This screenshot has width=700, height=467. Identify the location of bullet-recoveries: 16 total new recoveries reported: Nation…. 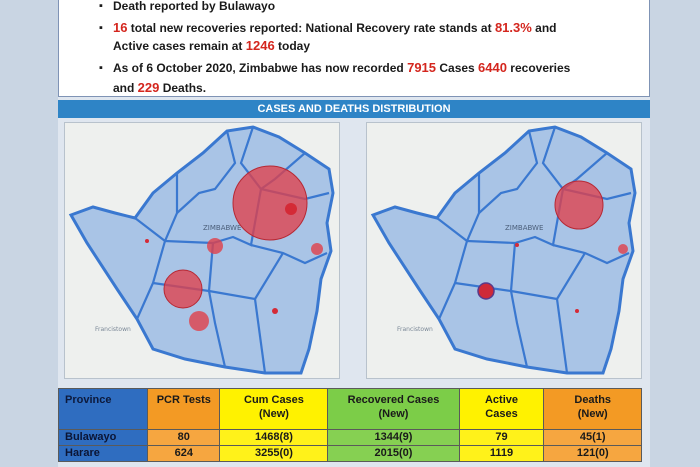
(366, 28).